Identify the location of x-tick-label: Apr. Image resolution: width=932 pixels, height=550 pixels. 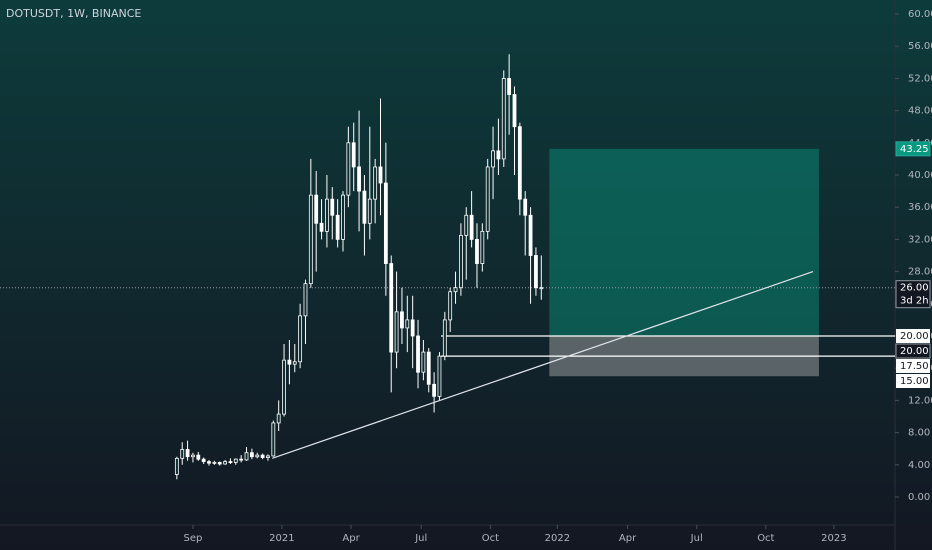
(351, 538).